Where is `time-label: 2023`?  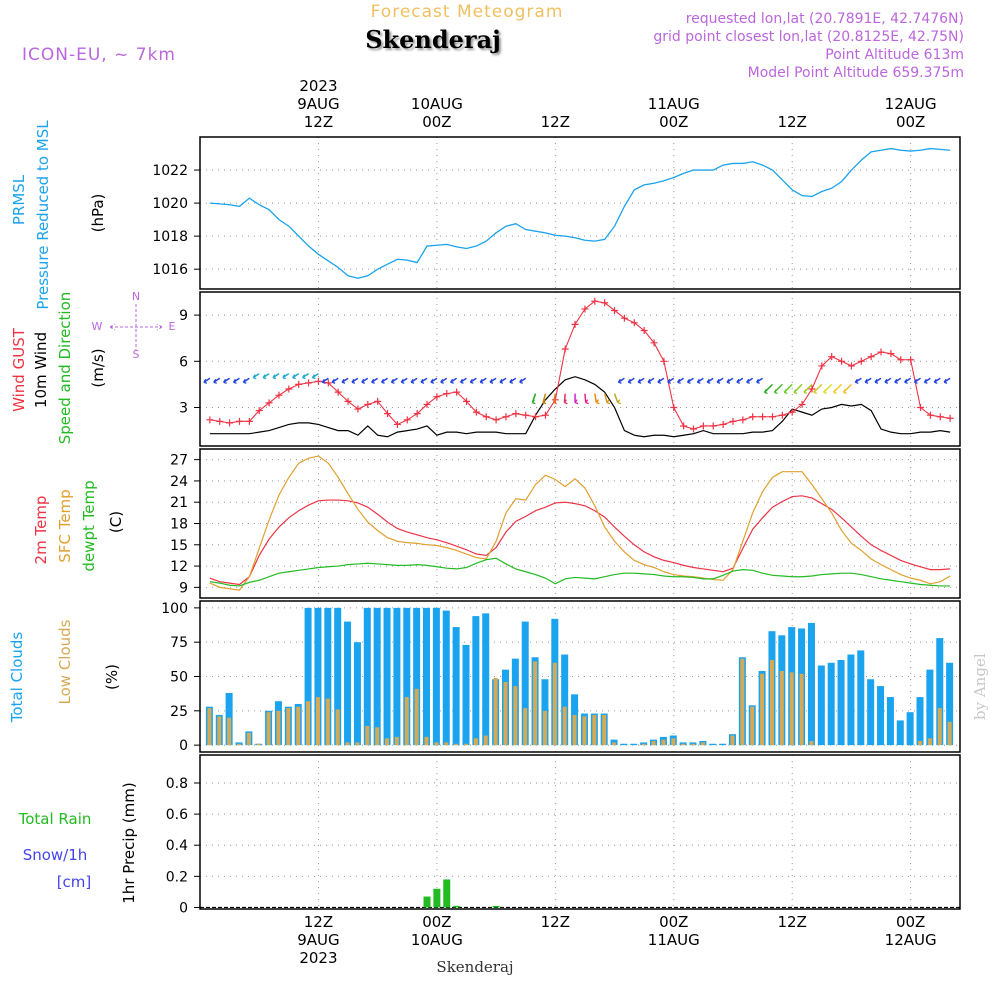 time-label: 2023 is located at coordinates (318, 958).